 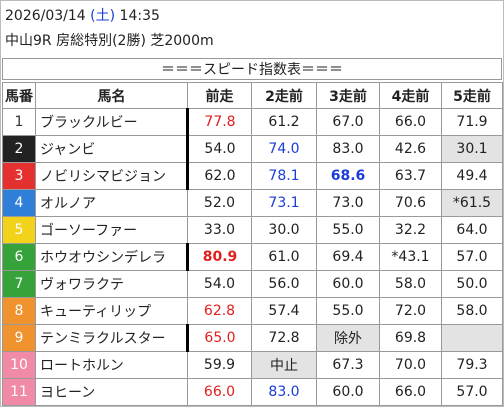 I want to click on speed-index: 32.2, so click(x=410, y=230).